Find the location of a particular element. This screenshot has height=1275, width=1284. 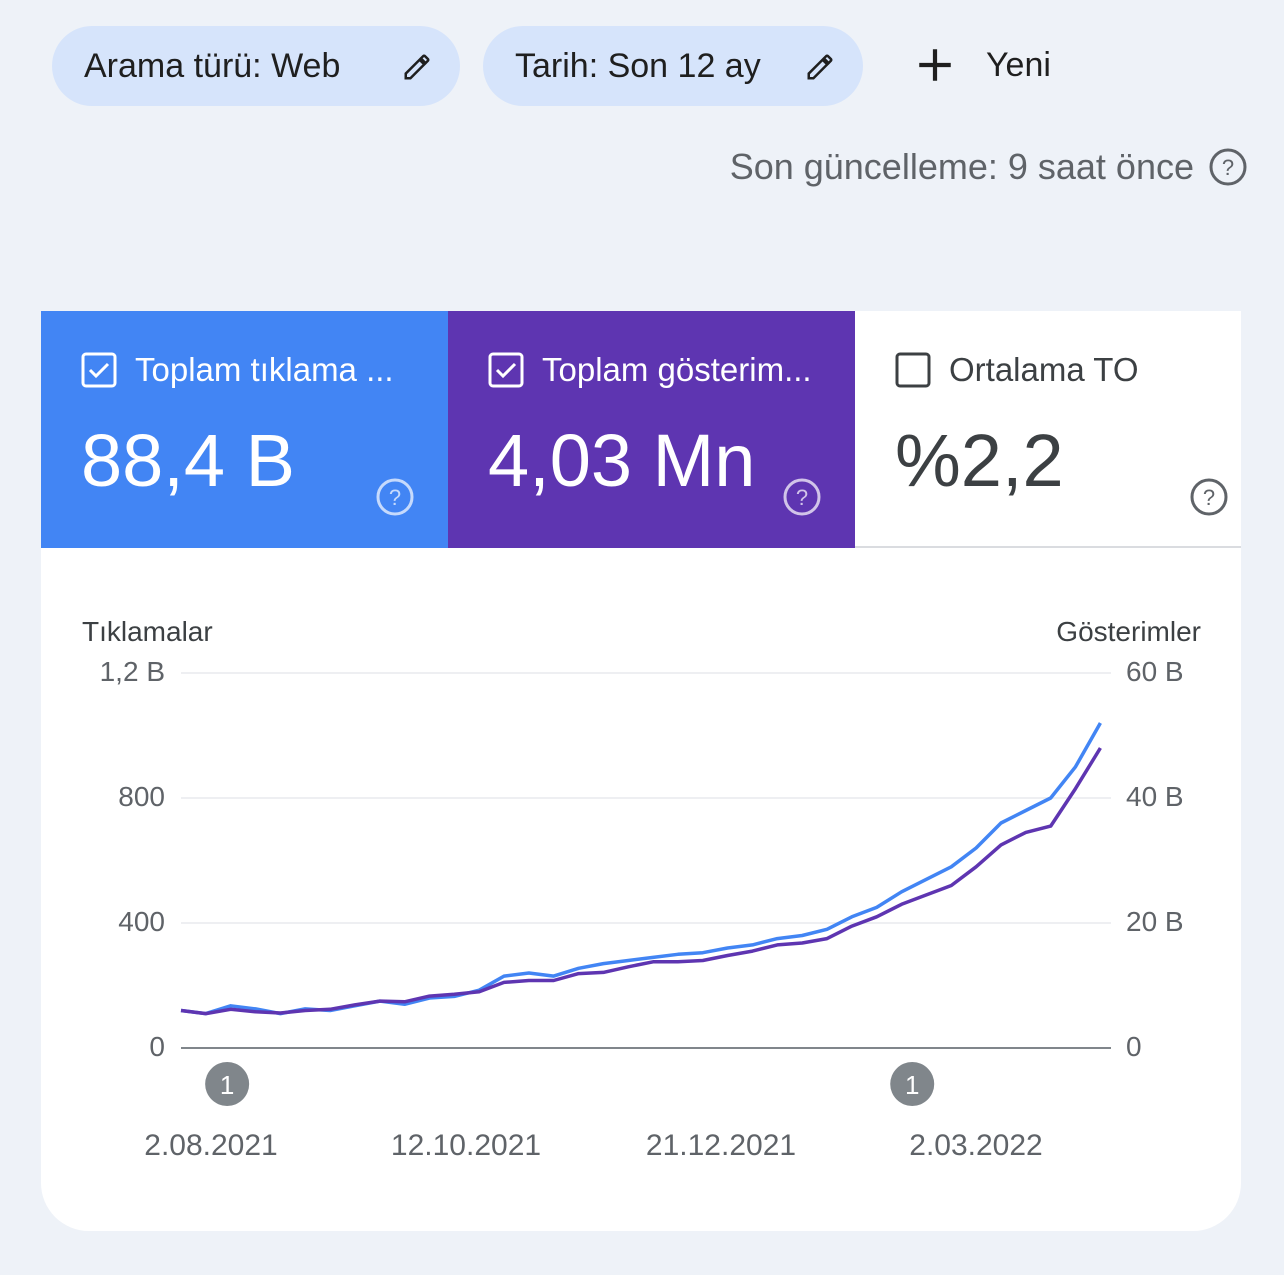

date-filter-chip: Tarih: Son 12 ay is located at coordinates (673, 66).